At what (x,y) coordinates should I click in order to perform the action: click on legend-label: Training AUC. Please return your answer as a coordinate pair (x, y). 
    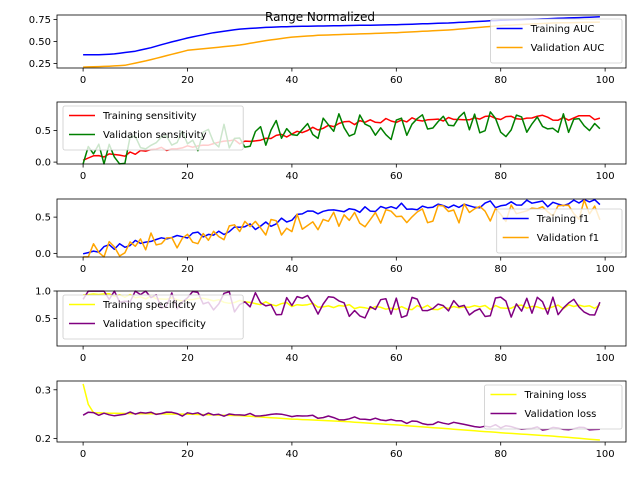
    Looking at the image, I should click on (562, 29).